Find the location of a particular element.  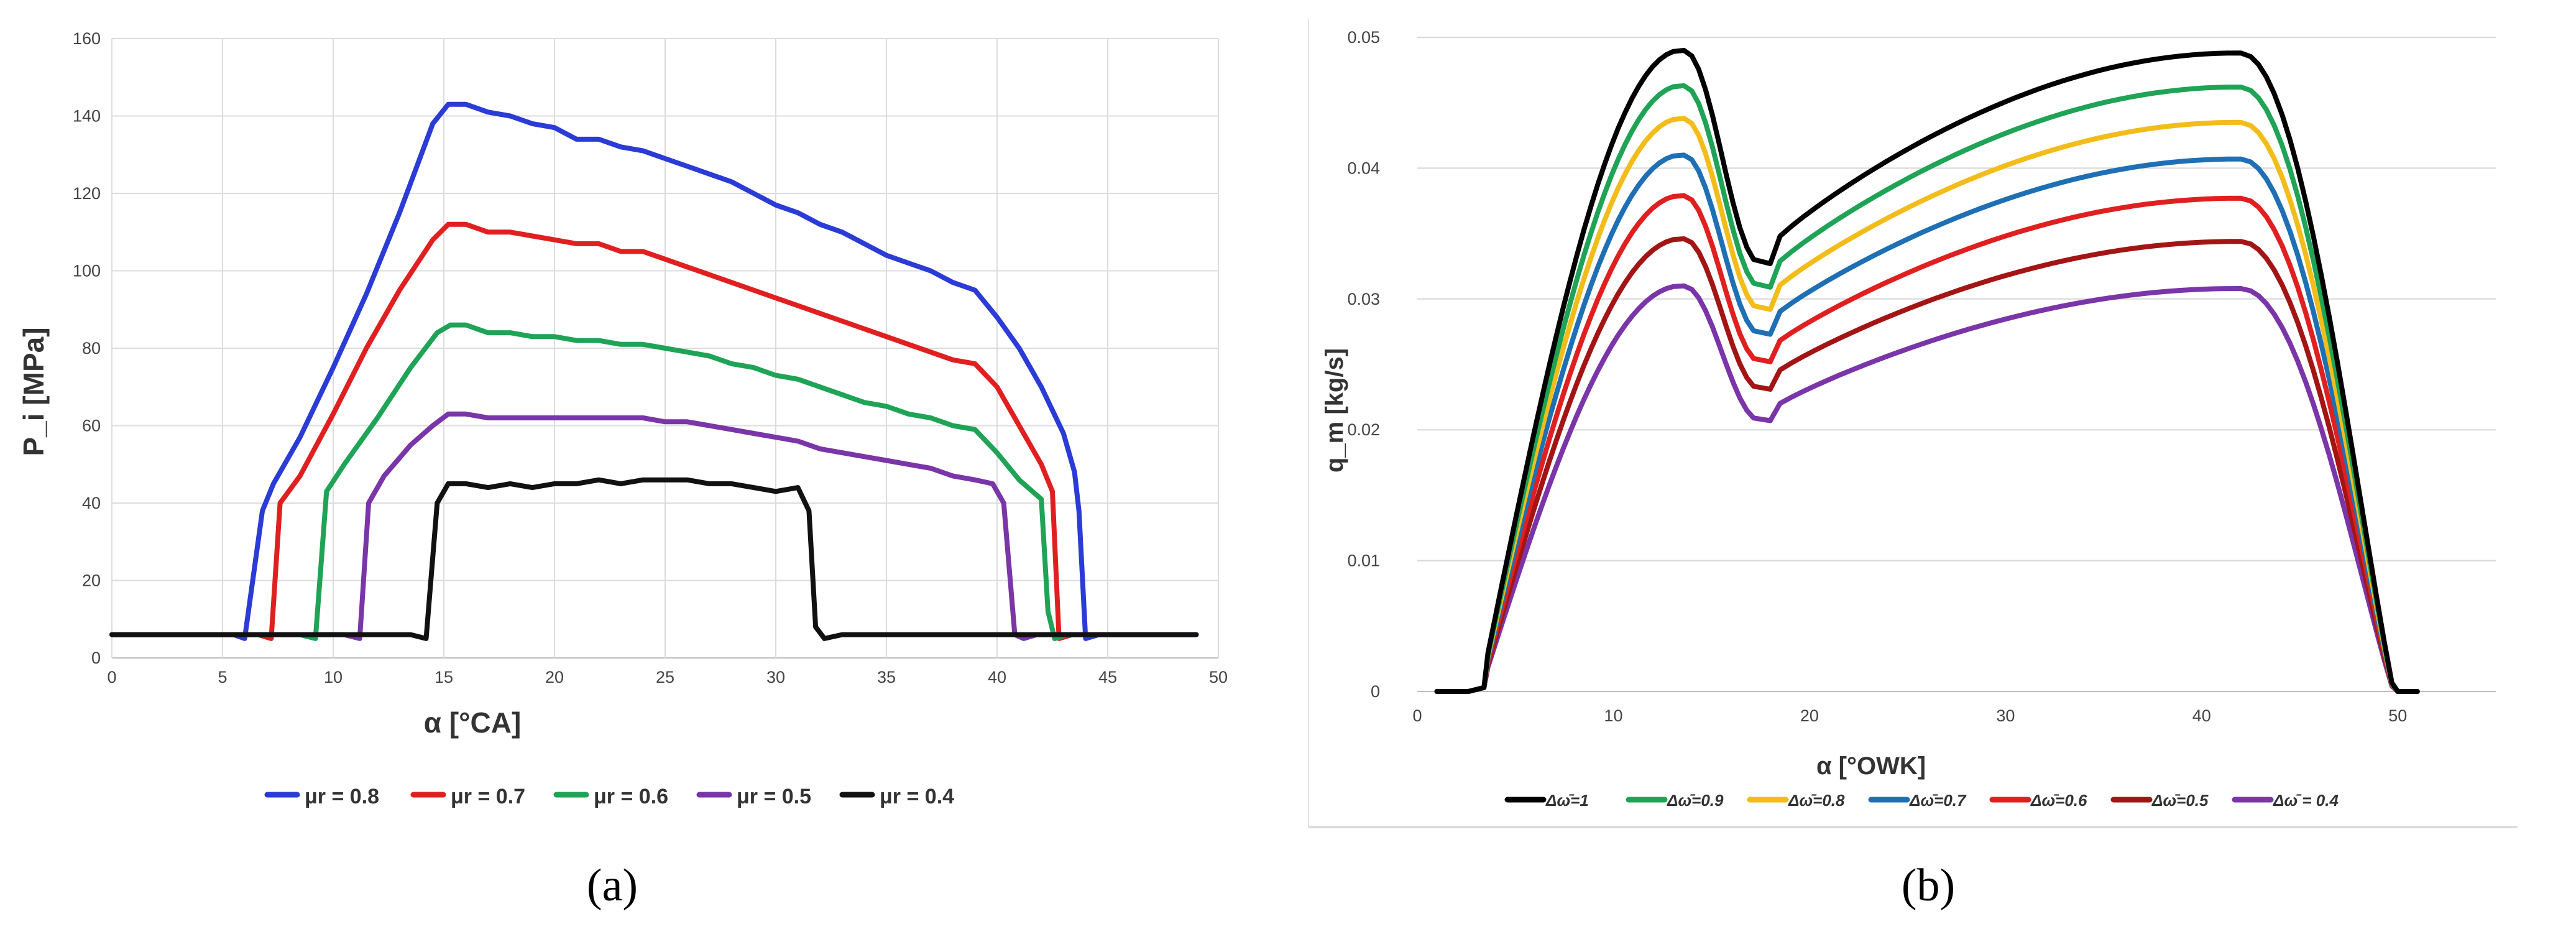

chart-b-legend-label: Δω̄=0.8 is located at coordinates (1816, 800).